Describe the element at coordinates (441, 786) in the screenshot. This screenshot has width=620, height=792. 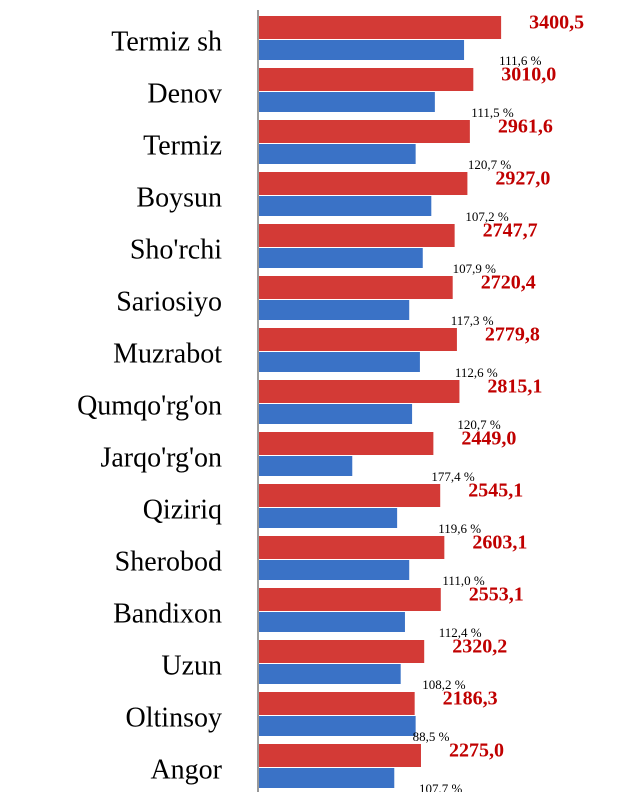
I see `percent-label: 107,7 %` at that location.